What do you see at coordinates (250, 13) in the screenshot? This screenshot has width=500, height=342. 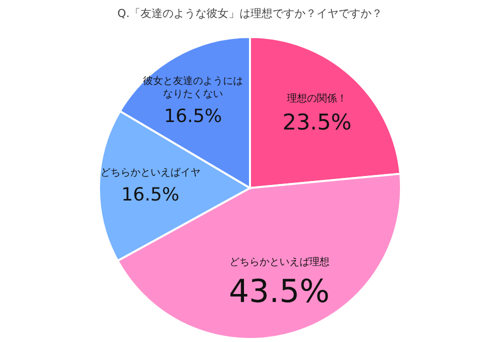 I see `chart-title: Q.「友達のような彼女」は理想ですか？イヤですか？` at bounding box center [250, 13].